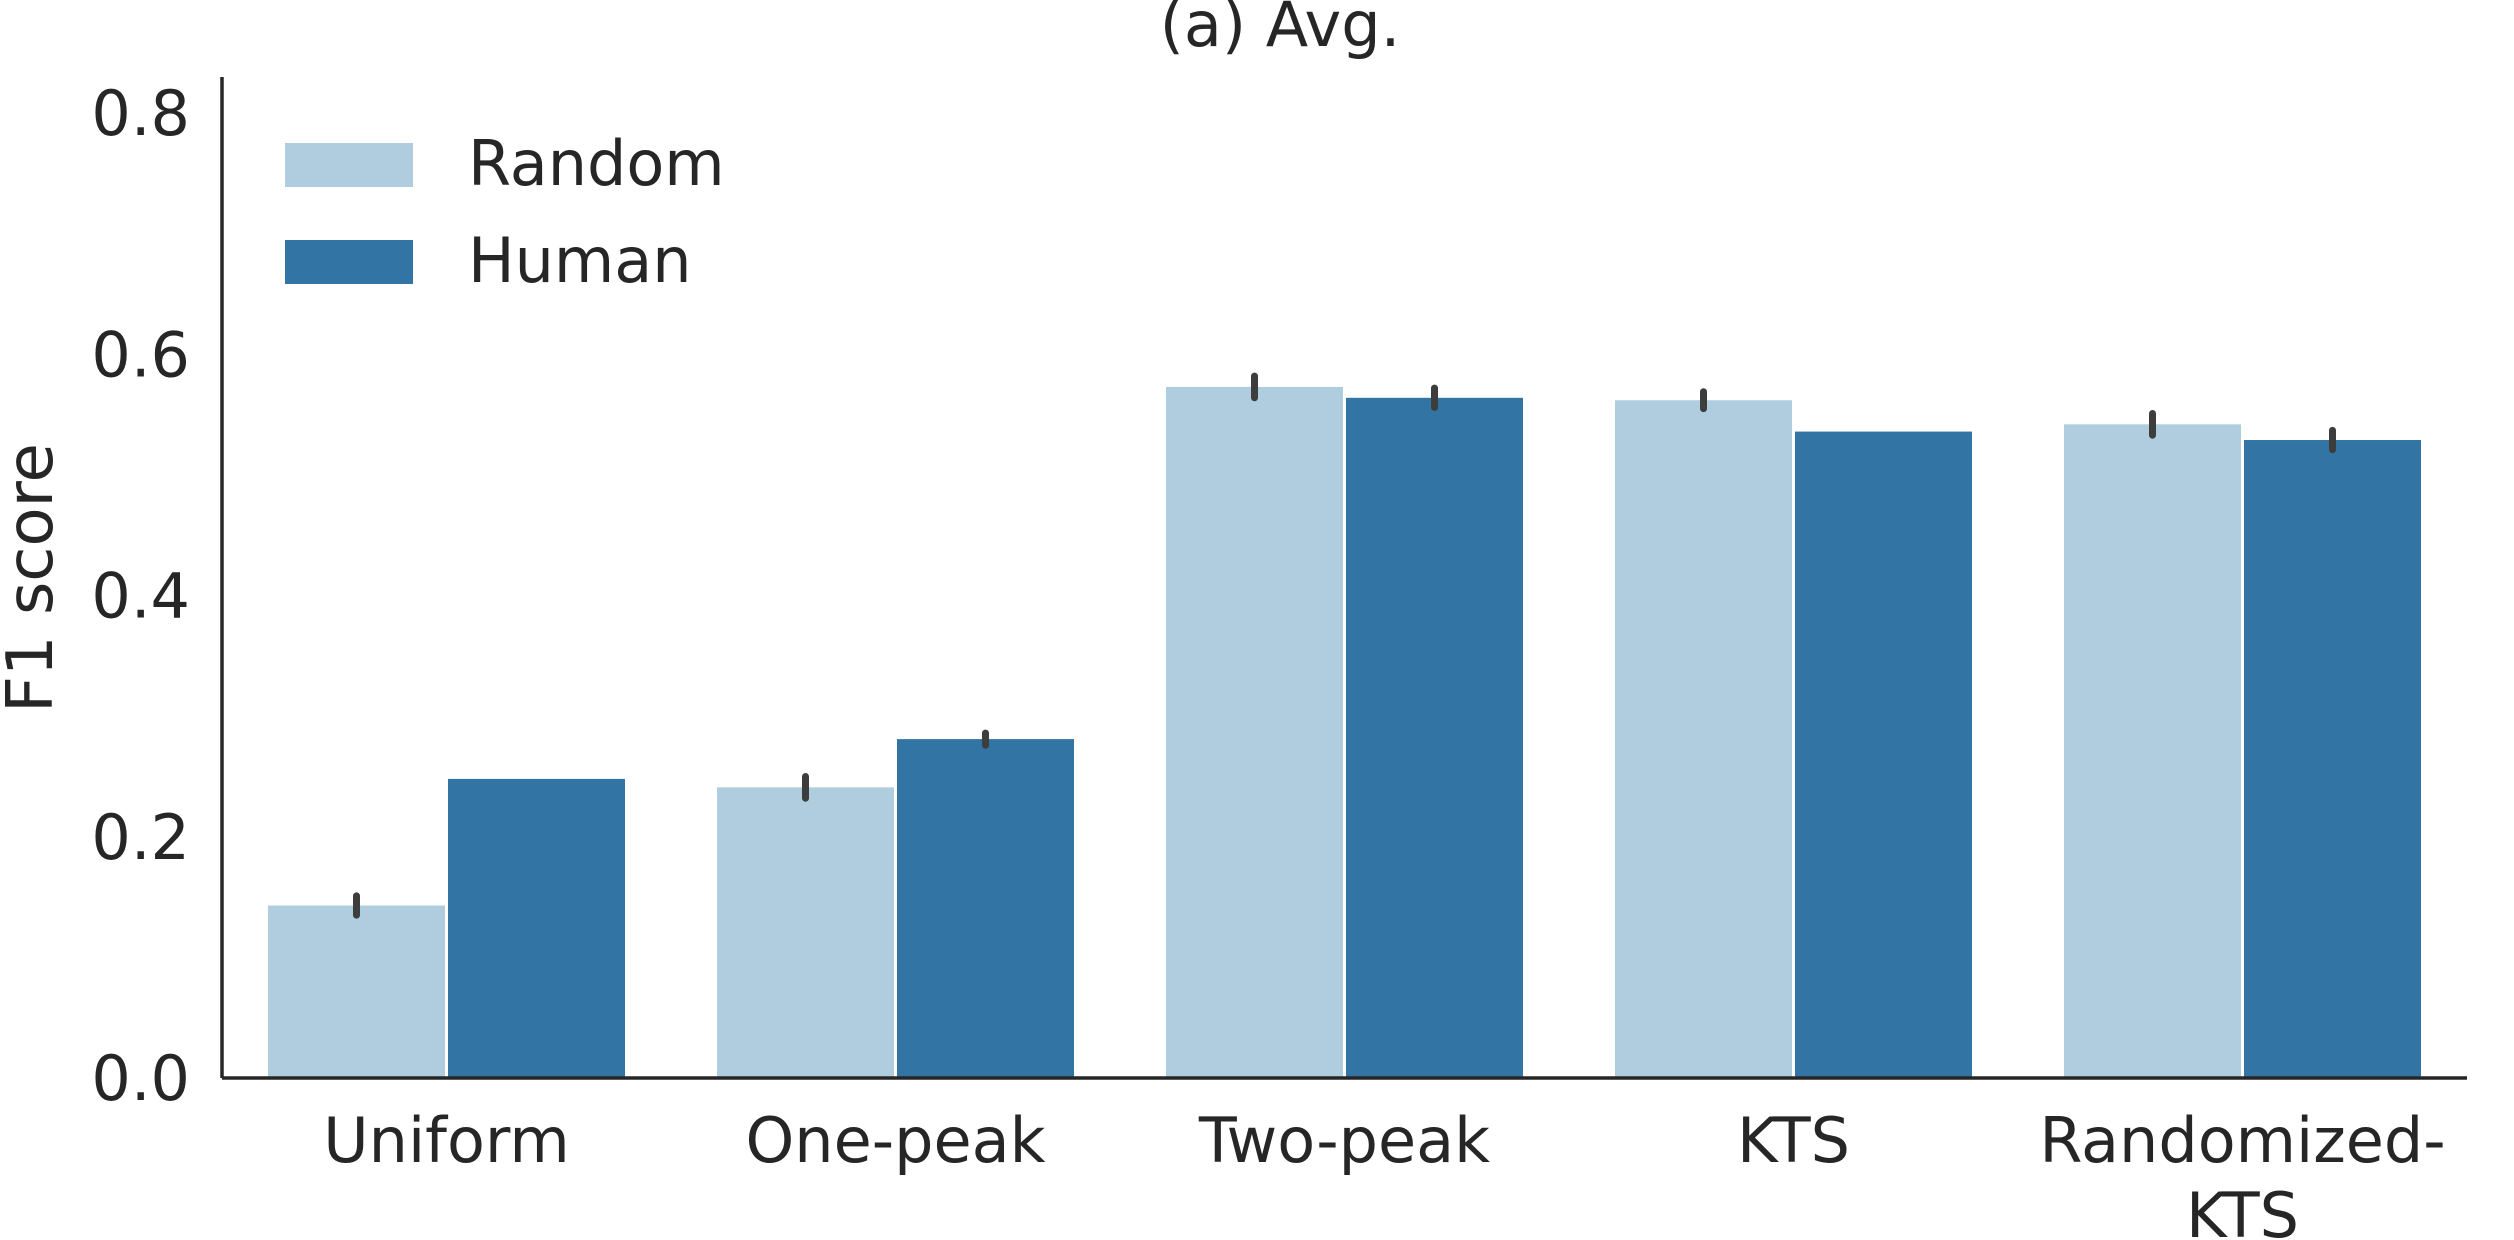  What do you see at coordinates (1793, 1140) in the screenshot?
I see `x-tick-label-3: KTS` at bounding box center [1793, 1140].